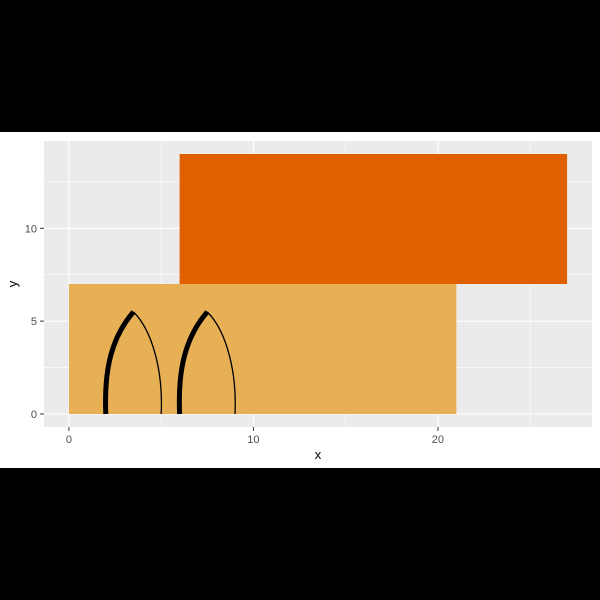 This screenshot has height=600, width=600. I want to click on arc-1-thin-stroke, so click(148, 363).